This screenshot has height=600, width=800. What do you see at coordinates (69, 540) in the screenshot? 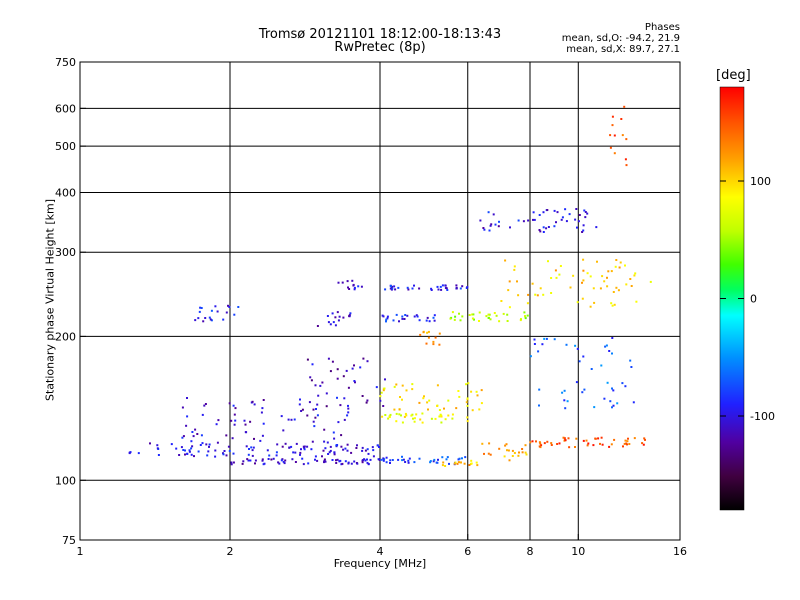
I see `y-tick-label: 75` at bounding box center [69, 540].